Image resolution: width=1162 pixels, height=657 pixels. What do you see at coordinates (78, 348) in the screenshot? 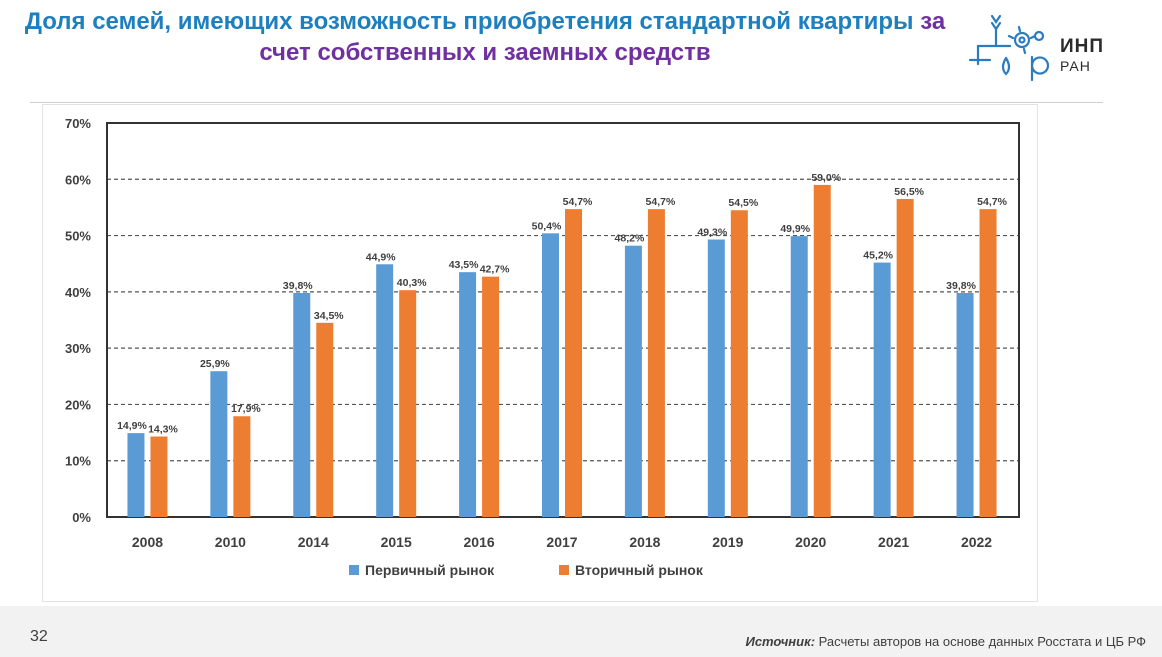
I see `y-tick-label: 30%` at bounding box center [78, 348].